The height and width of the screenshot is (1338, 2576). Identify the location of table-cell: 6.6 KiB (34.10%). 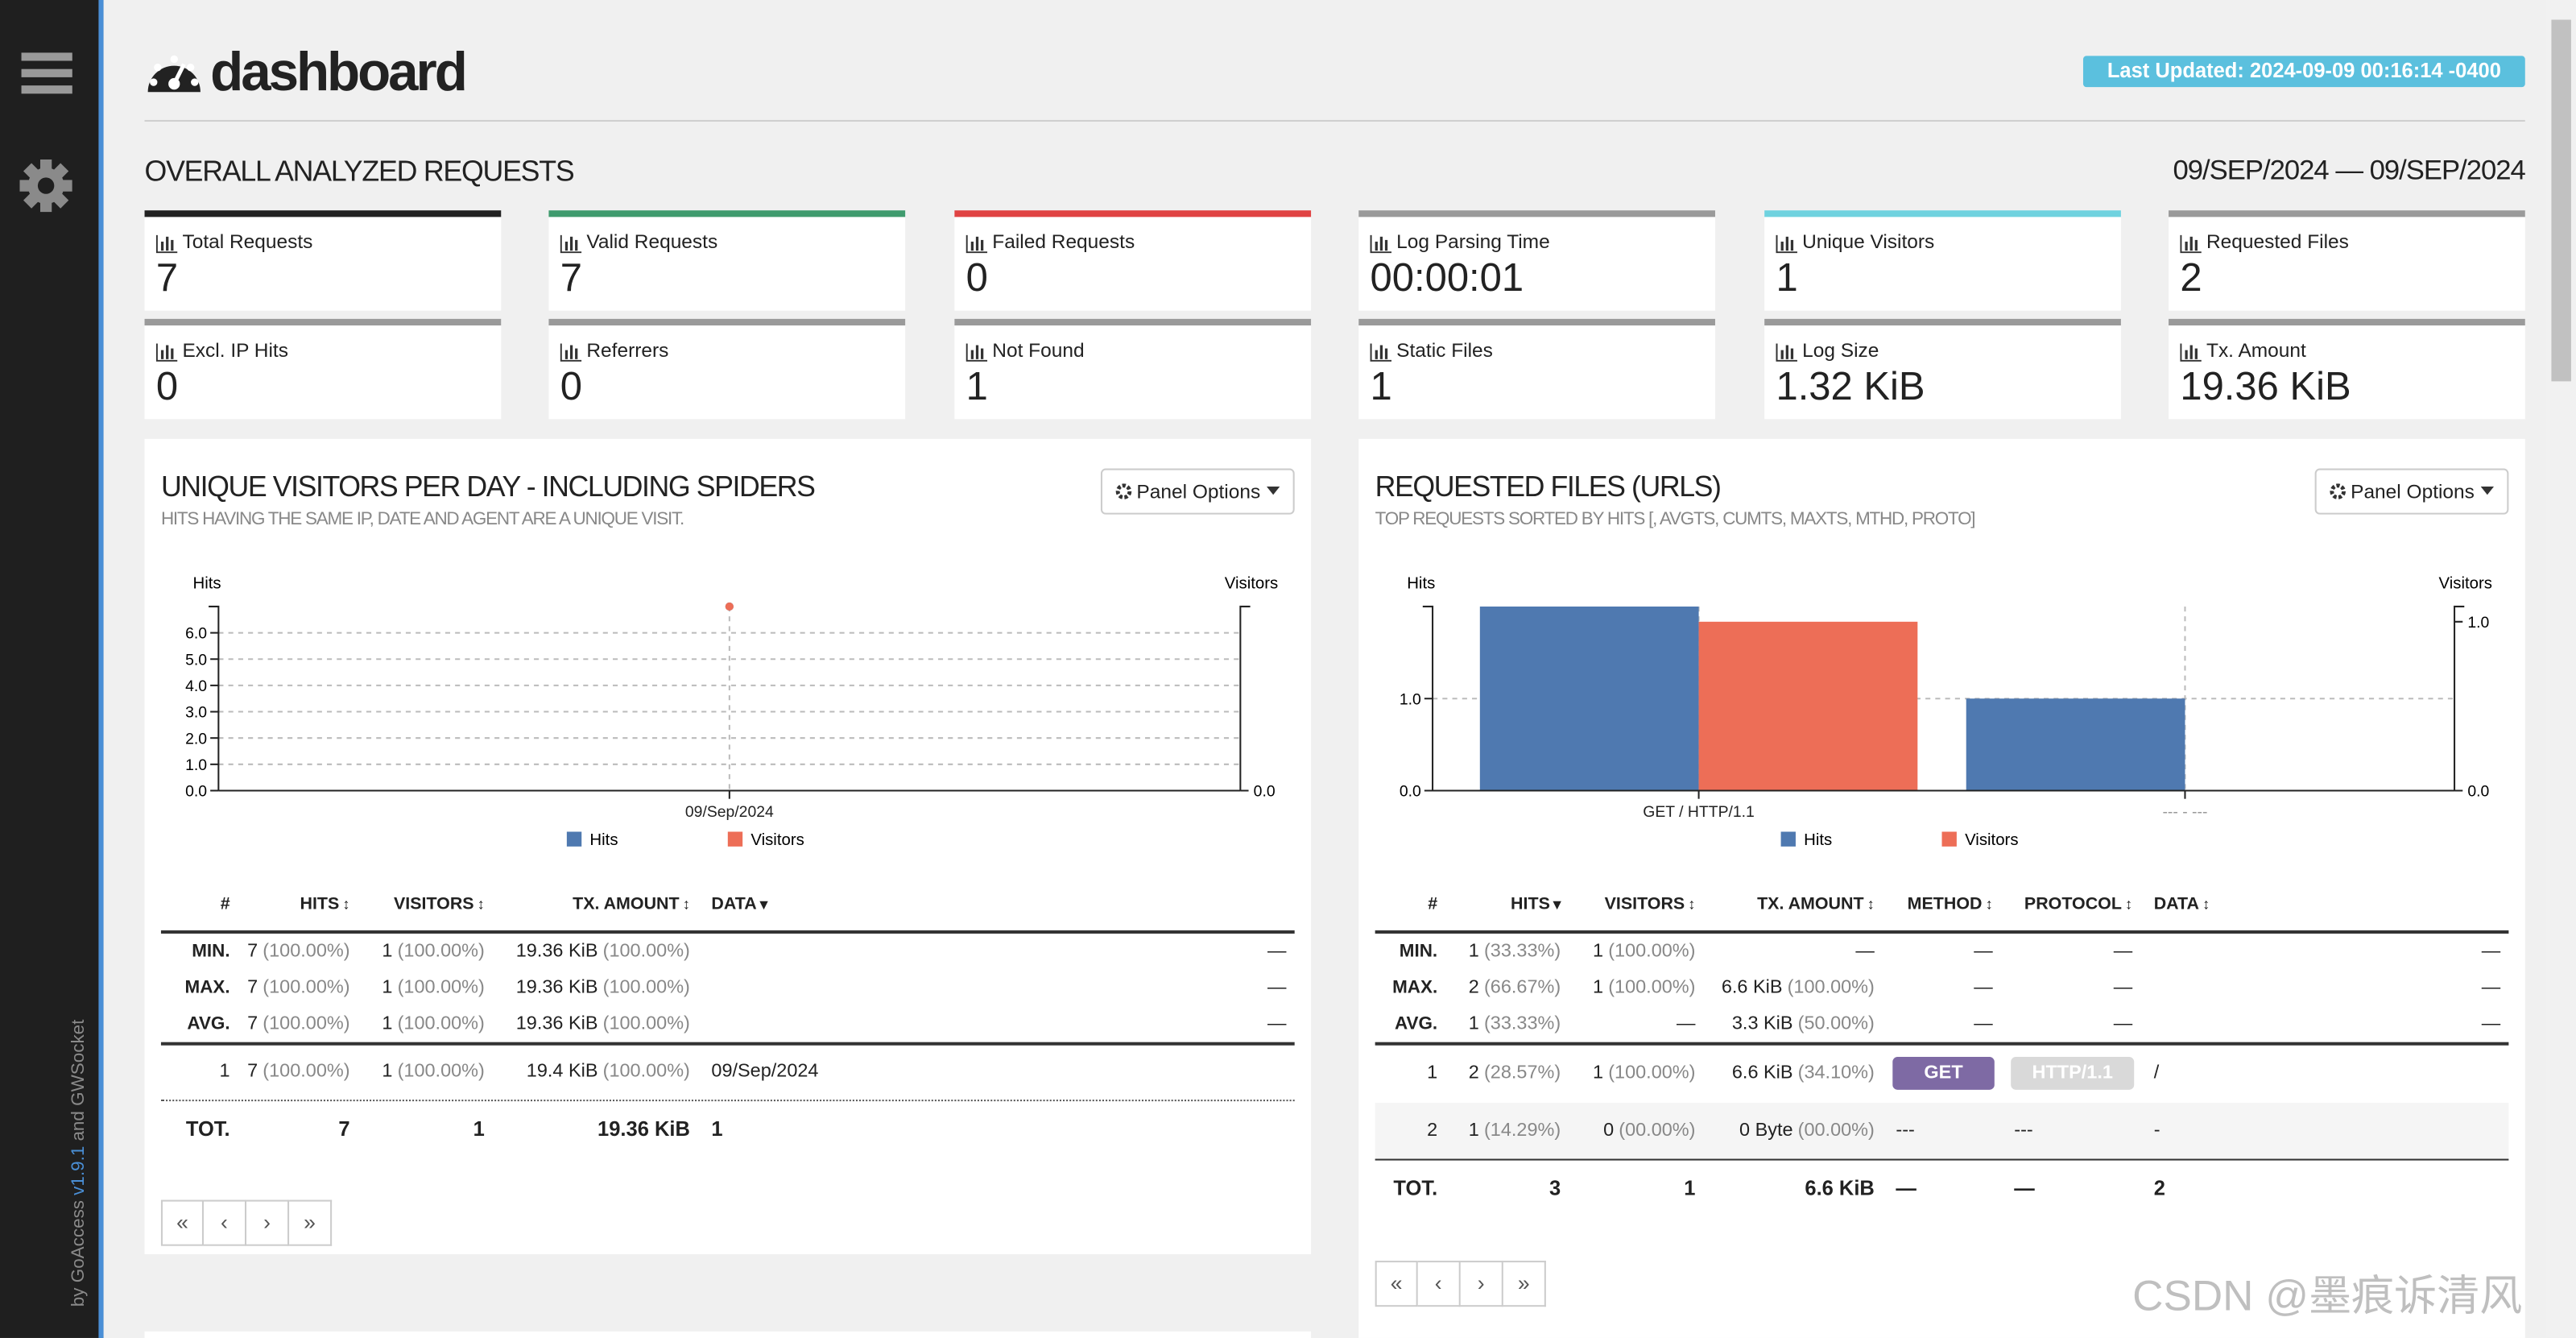
(1793, 1073).